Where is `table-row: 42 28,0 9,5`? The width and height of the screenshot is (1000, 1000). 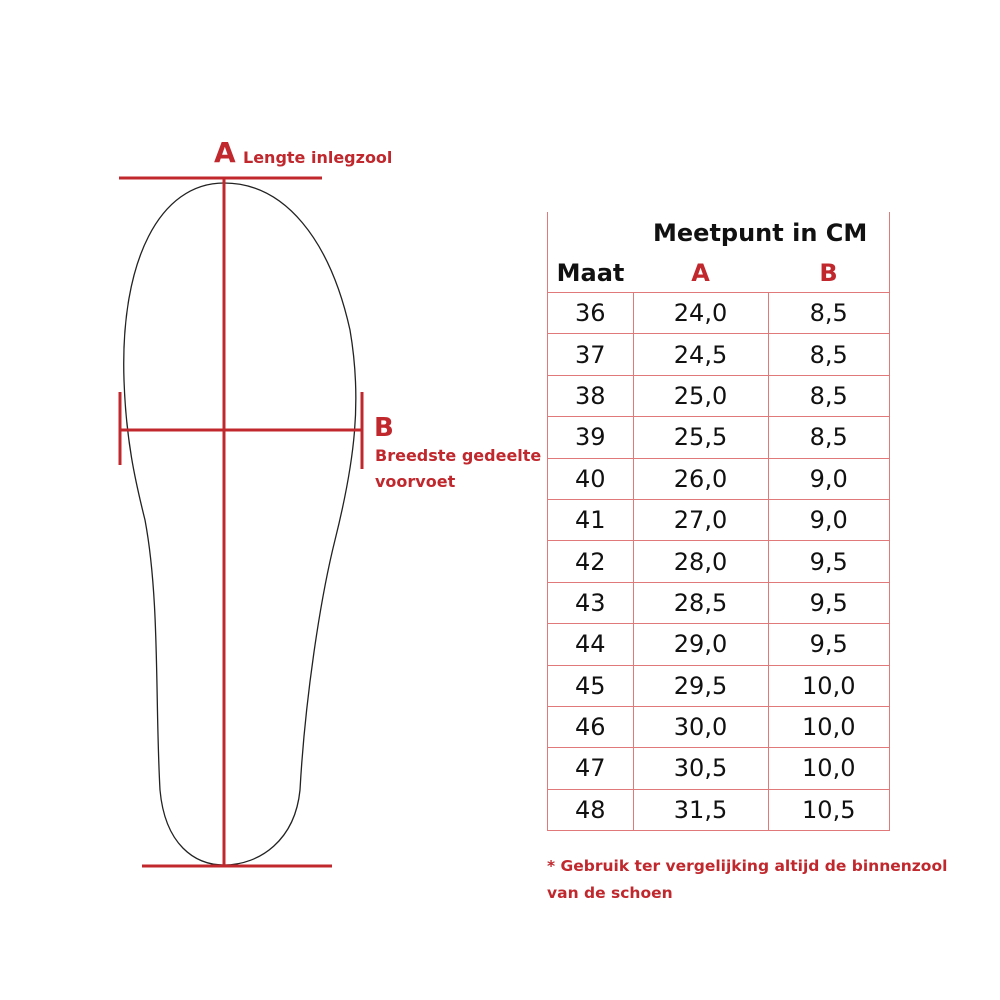 table-row: 42 28,0 9,5 is located at coordinates (718, 561).